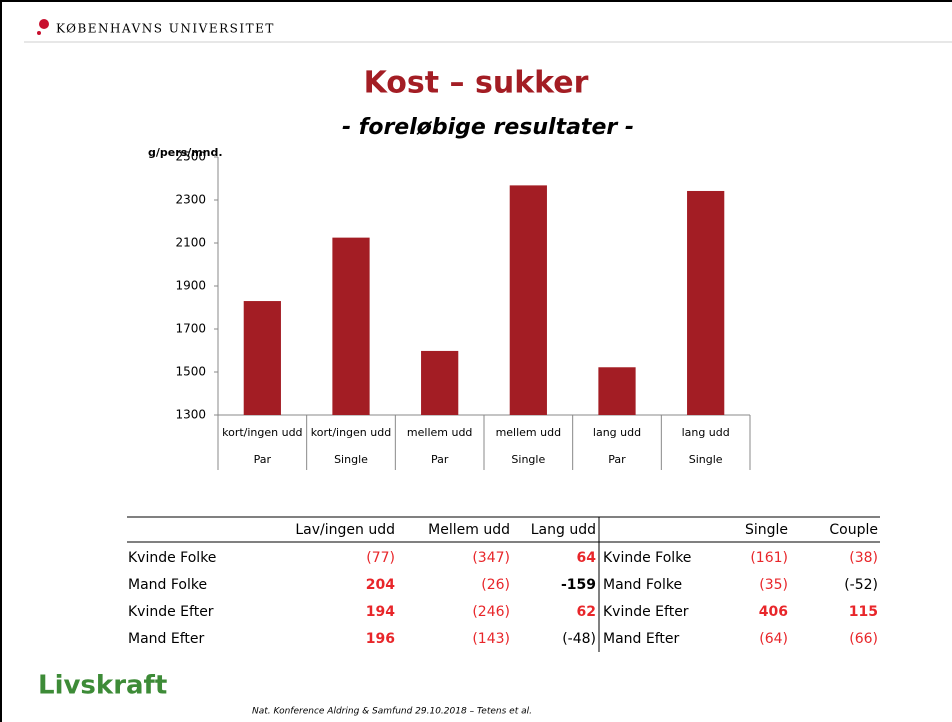  What do you see at coordinates (766, 530) in the screenshot?
I see `table-header: Single` at bounding box center [766, 530].